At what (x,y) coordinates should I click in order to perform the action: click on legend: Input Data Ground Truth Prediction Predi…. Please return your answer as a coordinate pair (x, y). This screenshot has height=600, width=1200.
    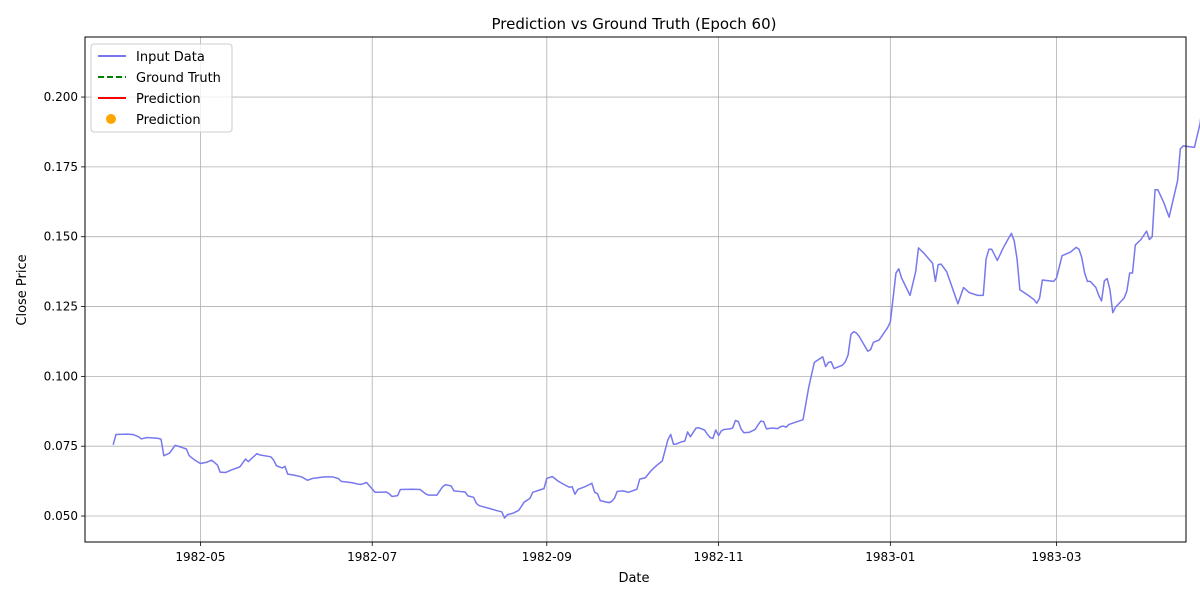
    Looking at the image, I should click on (161, 88).